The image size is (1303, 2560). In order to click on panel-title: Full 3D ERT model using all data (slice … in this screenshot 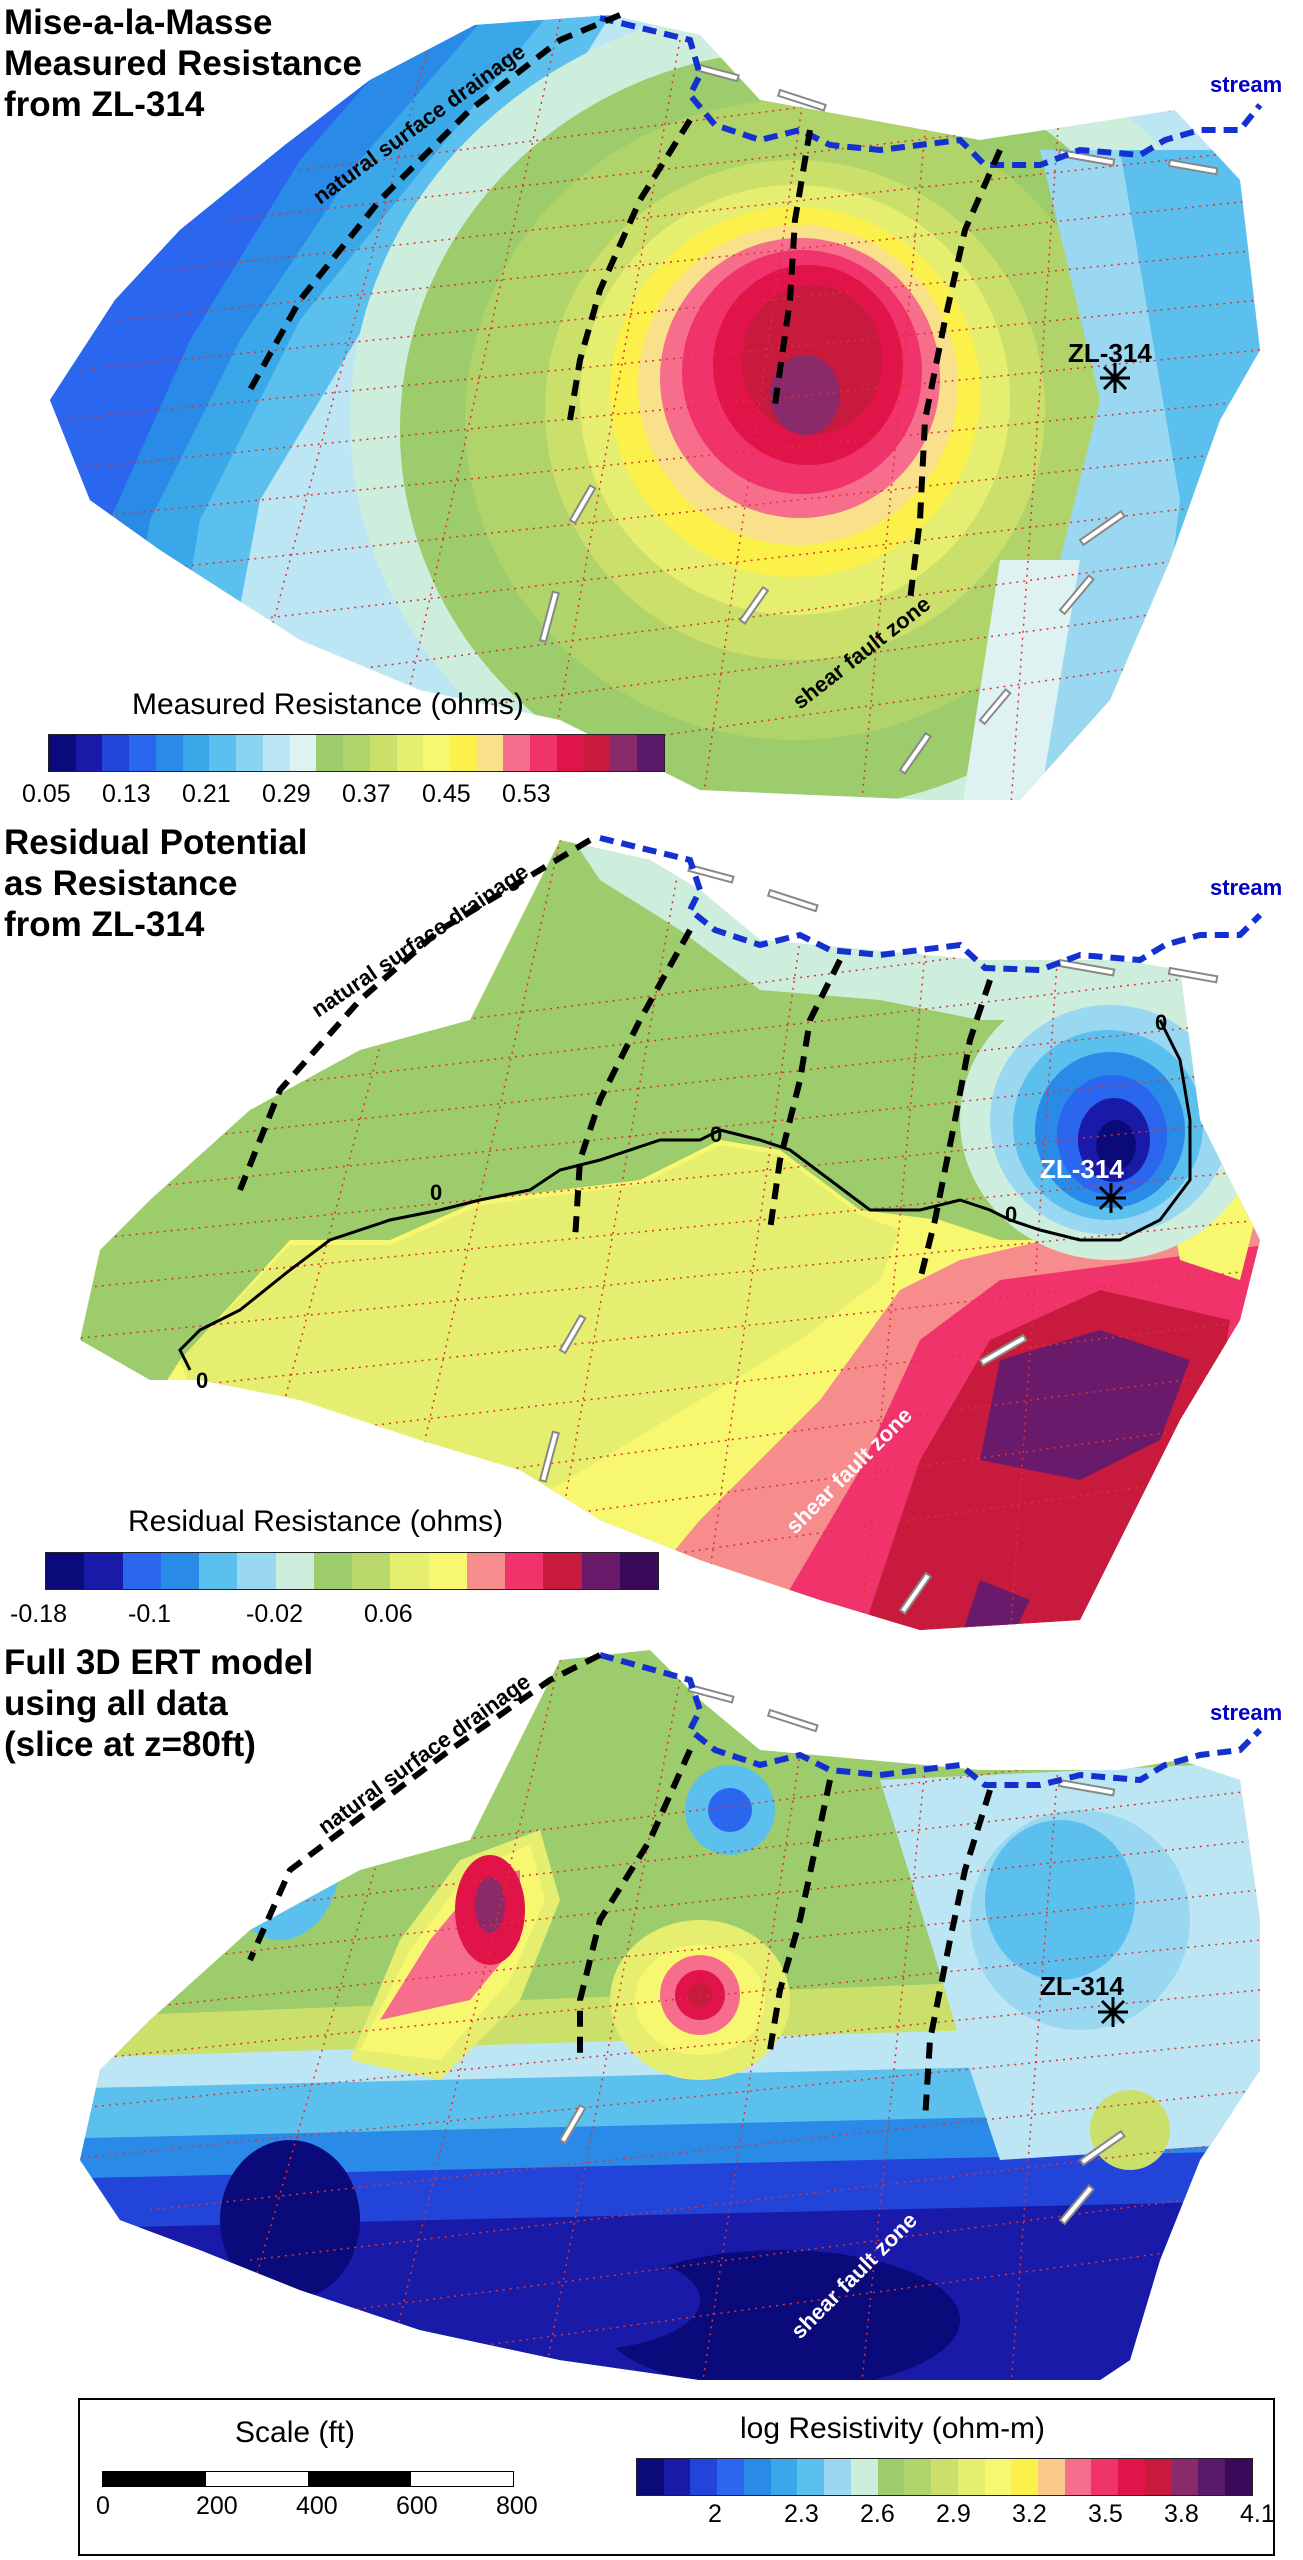, I will do `click(159, 1703)`.